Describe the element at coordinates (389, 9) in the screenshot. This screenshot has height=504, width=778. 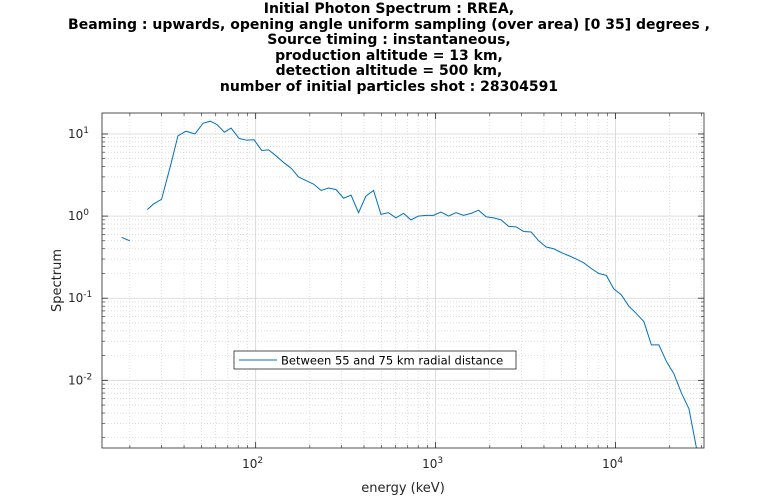
I see `title-line: Initial Photon Spectrum : RREA,` at that location.